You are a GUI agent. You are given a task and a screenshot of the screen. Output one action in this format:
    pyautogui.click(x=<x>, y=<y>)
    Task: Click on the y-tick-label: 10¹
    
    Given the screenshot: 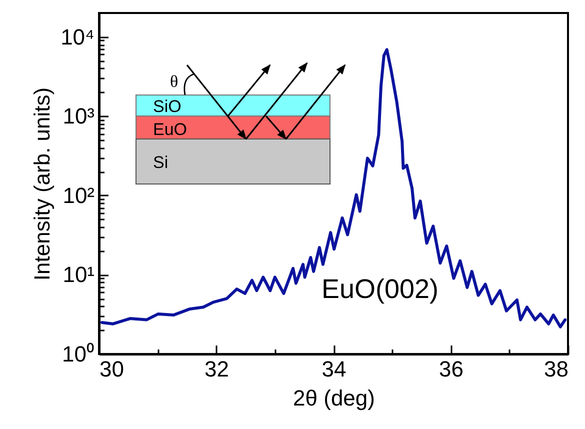 What is the action you would take?
    pyautogui.click(x=78, y=275)
    